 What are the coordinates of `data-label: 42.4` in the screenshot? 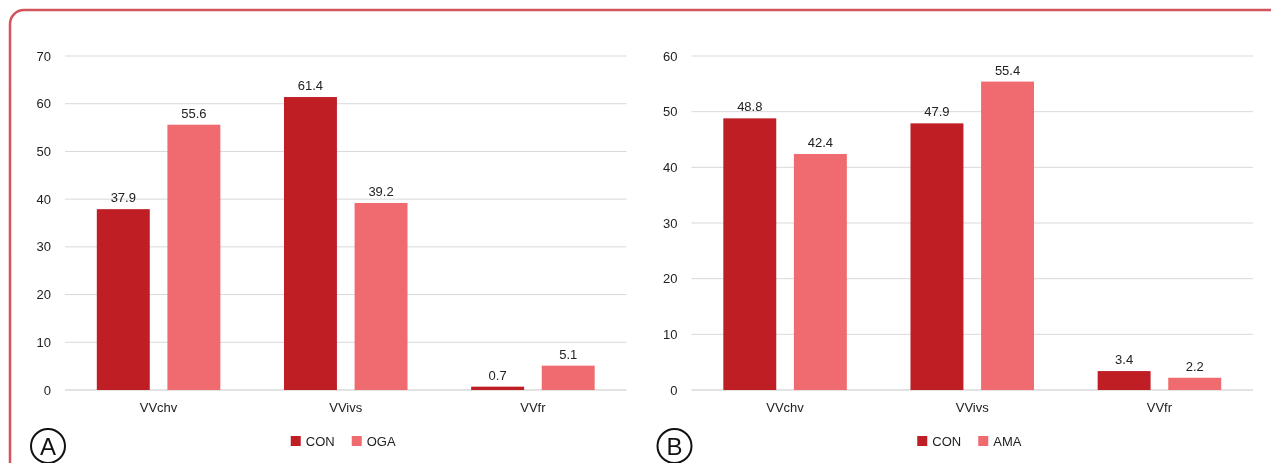 It's located at (820, 142).